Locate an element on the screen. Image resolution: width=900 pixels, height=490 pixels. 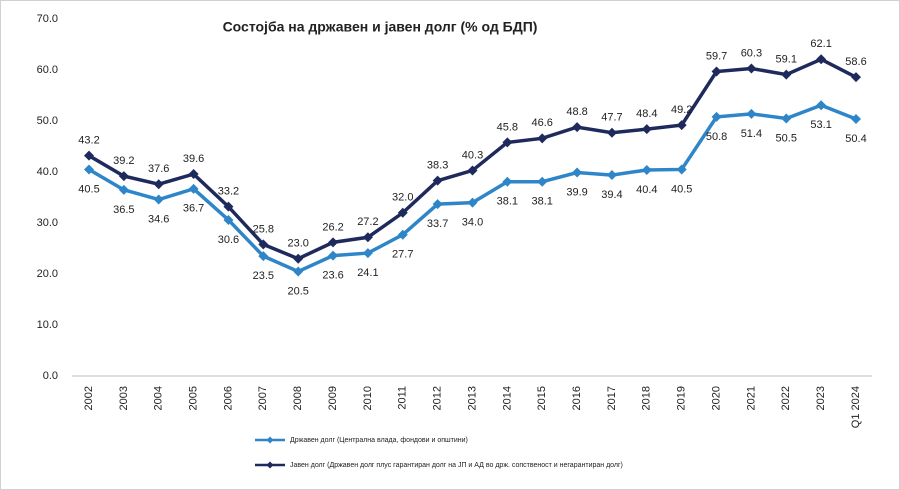
y-tick-label: 40.0 is located at coordinates (47, 172).